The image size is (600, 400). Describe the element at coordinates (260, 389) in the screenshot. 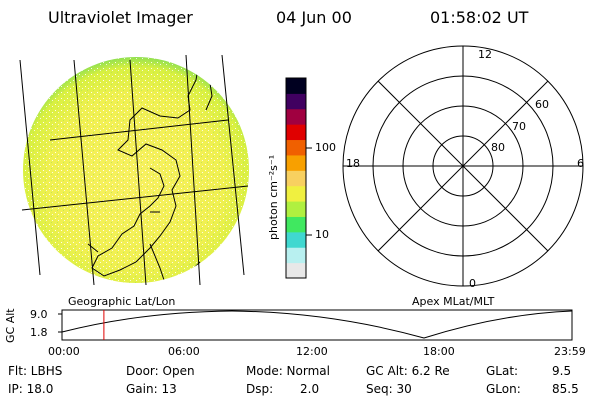

I see `dsp-label: Dsp:` at that location.